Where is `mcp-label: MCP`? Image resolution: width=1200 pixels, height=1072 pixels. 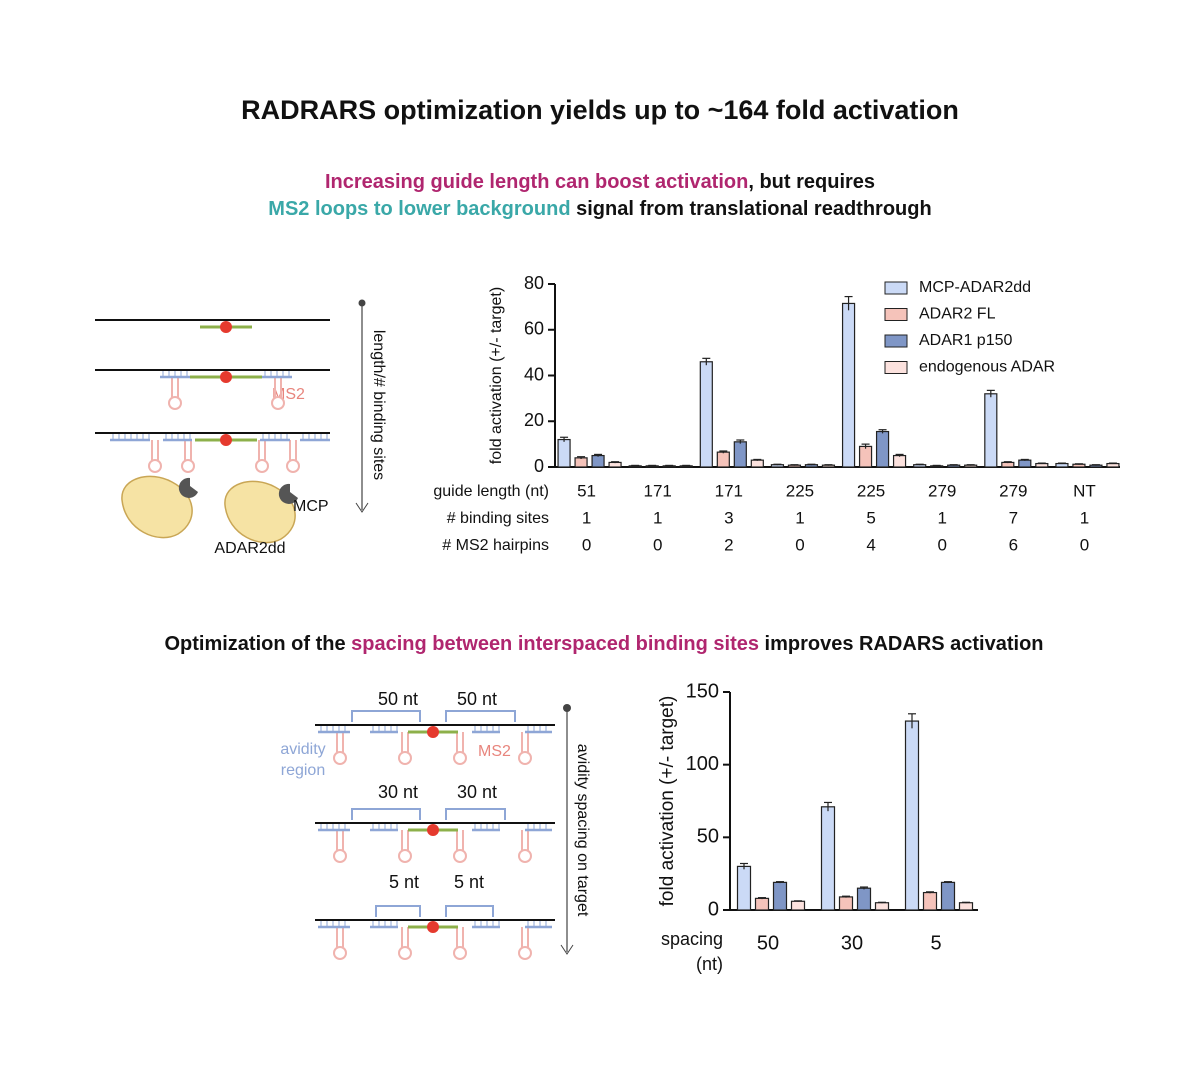 mcp-label: MCP is located at coordinates (311, 506).